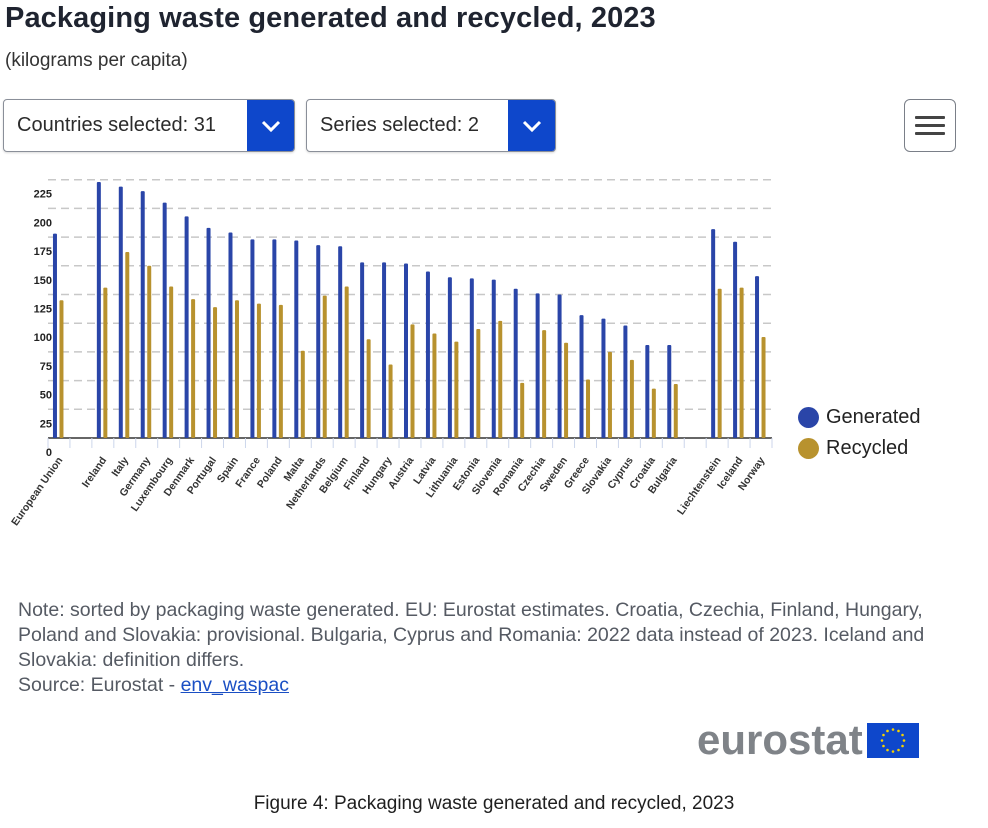 The width and height of the screenshot is (988, 828). Describe the element at coordinates (43, 223) in the screenshot. I see `y-tick-label: 200` at that location.